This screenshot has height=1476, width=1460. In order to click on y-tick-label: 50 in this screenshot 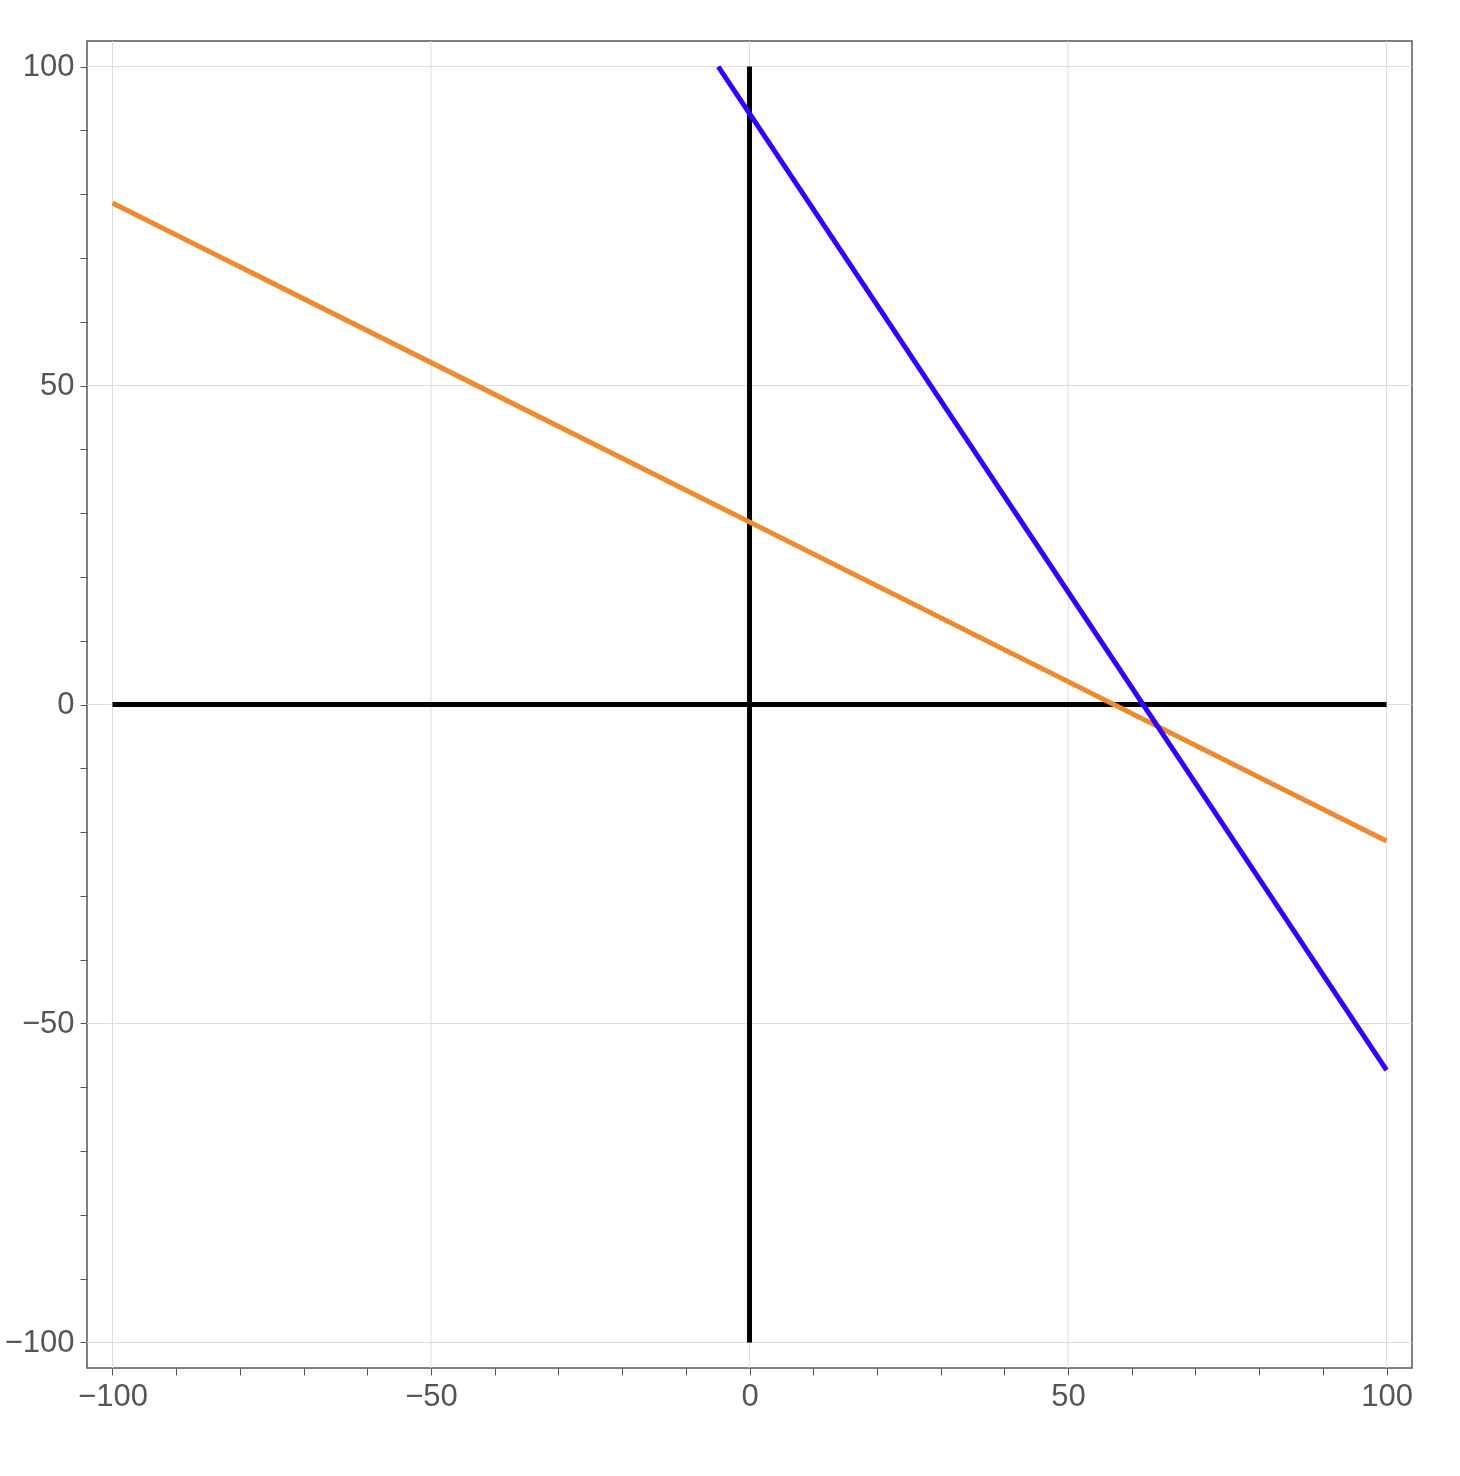, I will do `click(57, 385)`.